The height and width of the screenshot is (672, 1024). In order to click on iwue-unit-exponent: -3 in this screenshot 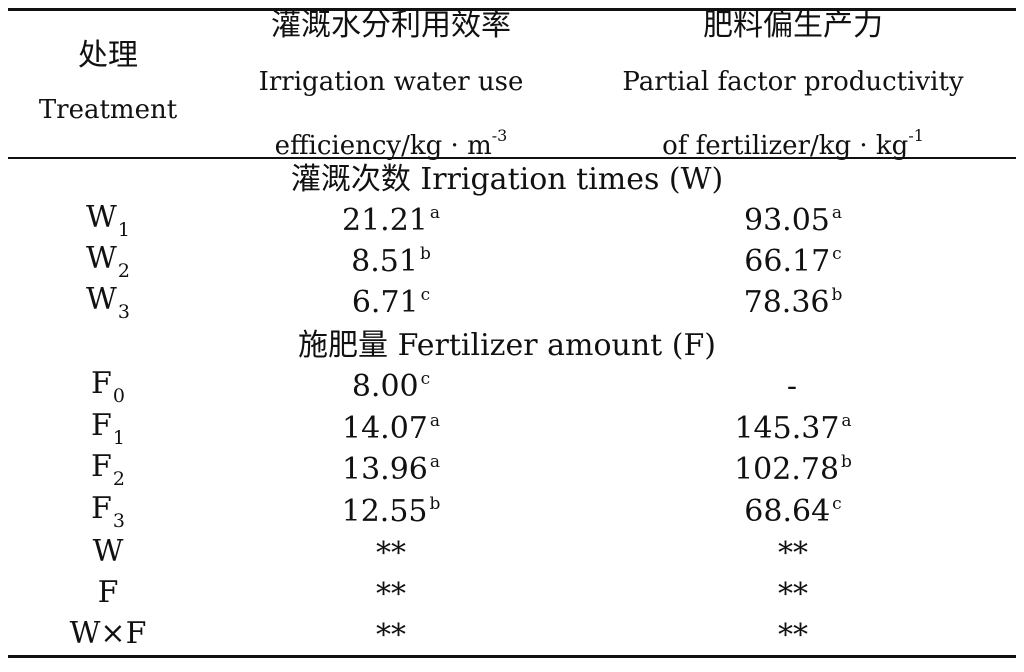, I will do `click(499, 135)`.